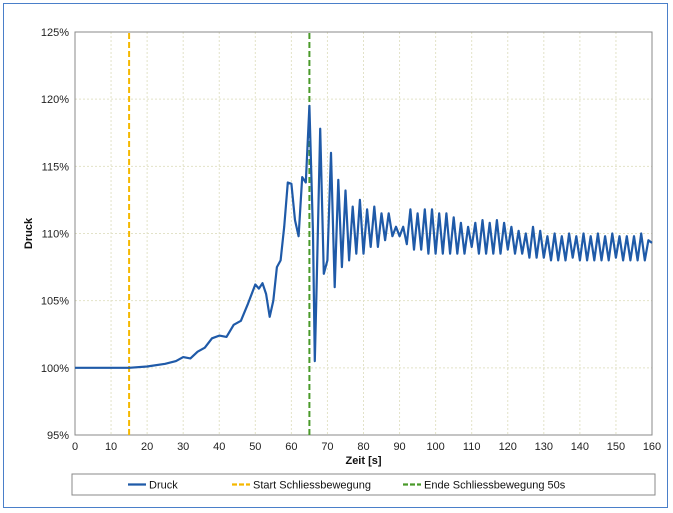  Describe the element at coordinates (29, 233) in the screenshot. I see `y-axis-title: Druck` at that location.